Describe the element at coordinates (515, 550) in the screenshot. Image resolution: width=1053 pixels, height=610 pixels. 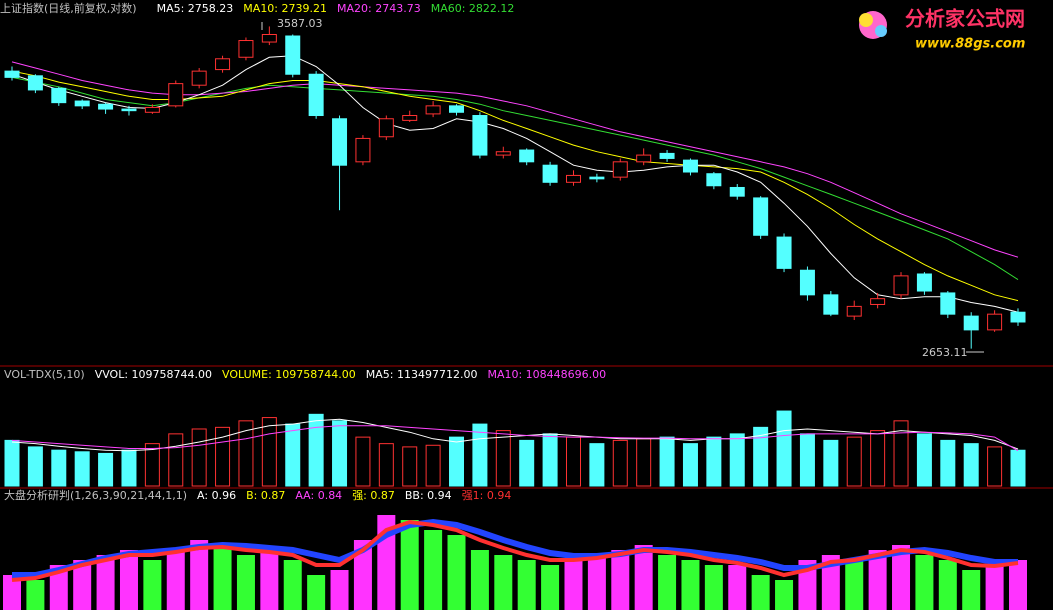
I see `indicator-line` at that location.